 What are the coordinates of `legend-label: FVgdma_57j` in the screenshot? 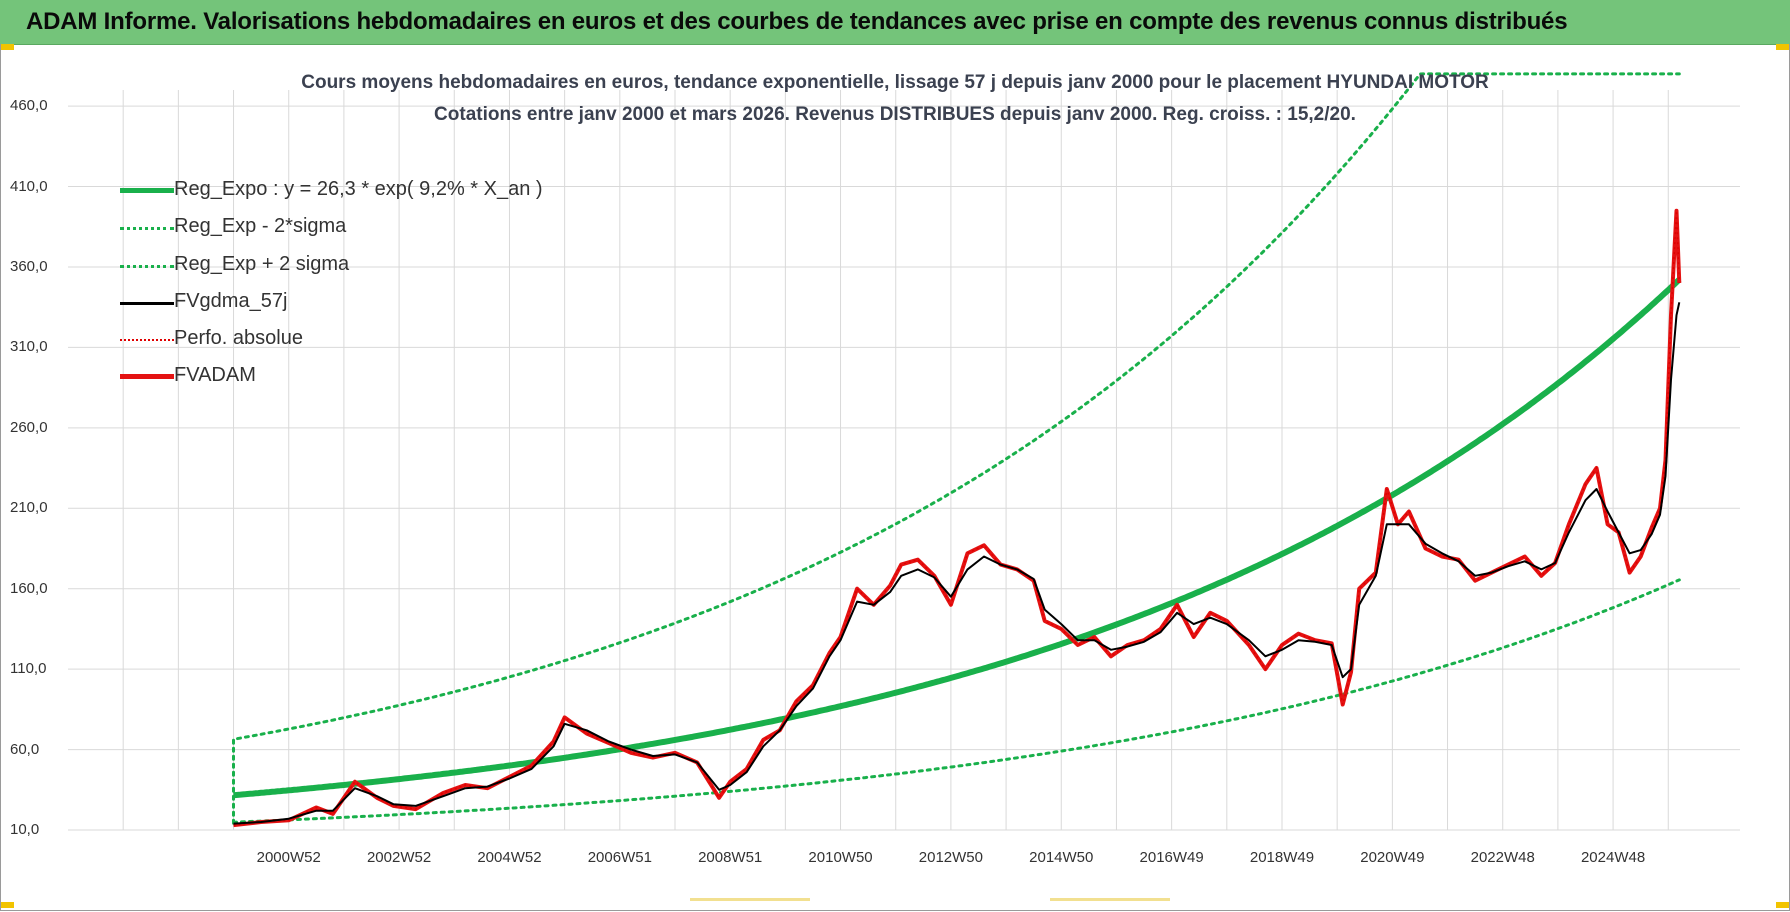 It's located at (231, 300).